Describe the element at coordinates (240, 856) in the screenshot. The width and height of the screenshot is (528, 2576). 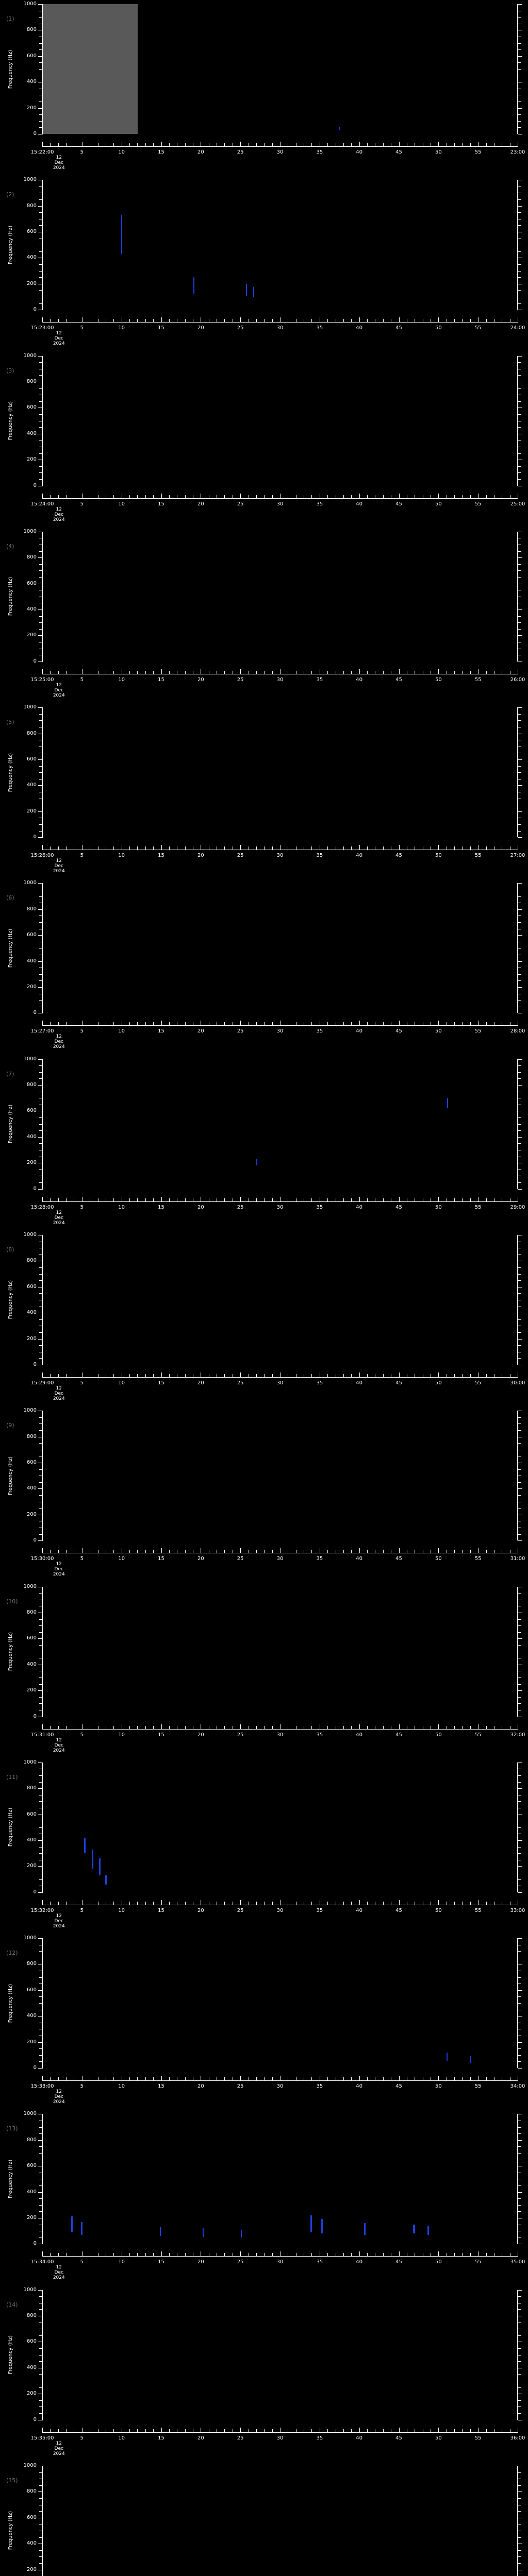
I see `x-axis-tick-label: 25` at that location.